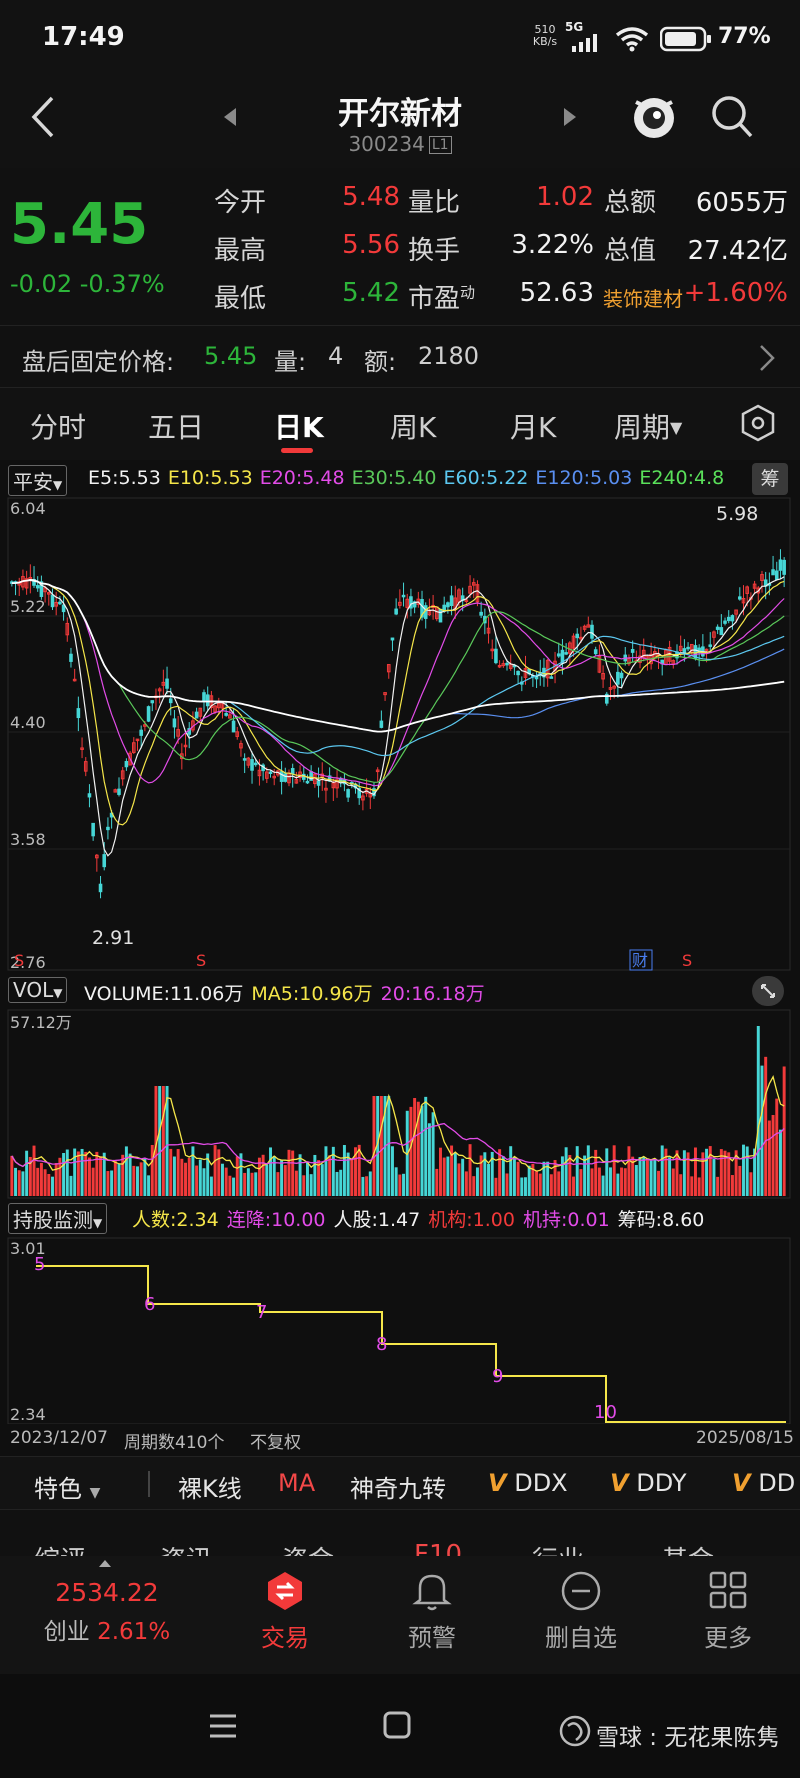  Describe the element at coordinates (38, 480) in the screenshot. I see `indicator-selector: 平安▼` at that location.